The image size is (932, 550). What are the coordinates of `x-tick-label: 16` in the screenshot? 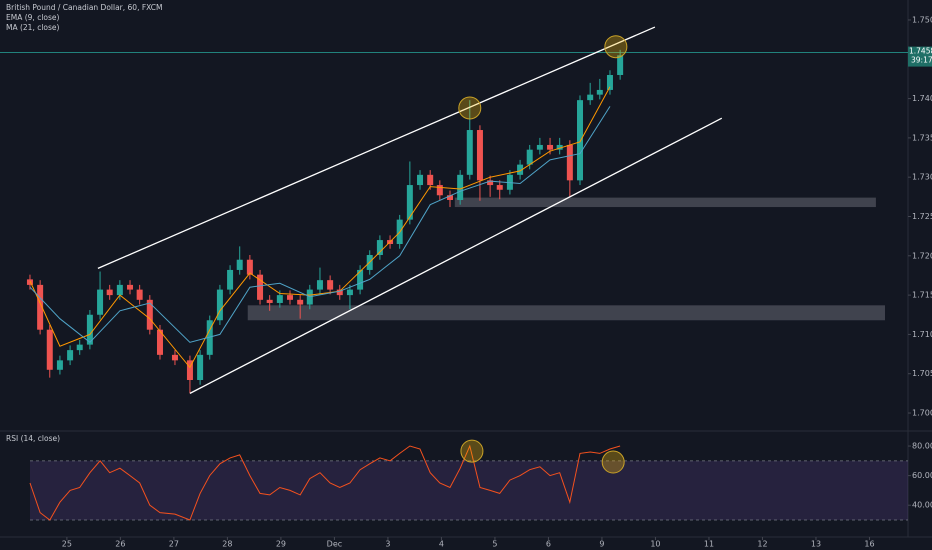 It's located at (869, 544).